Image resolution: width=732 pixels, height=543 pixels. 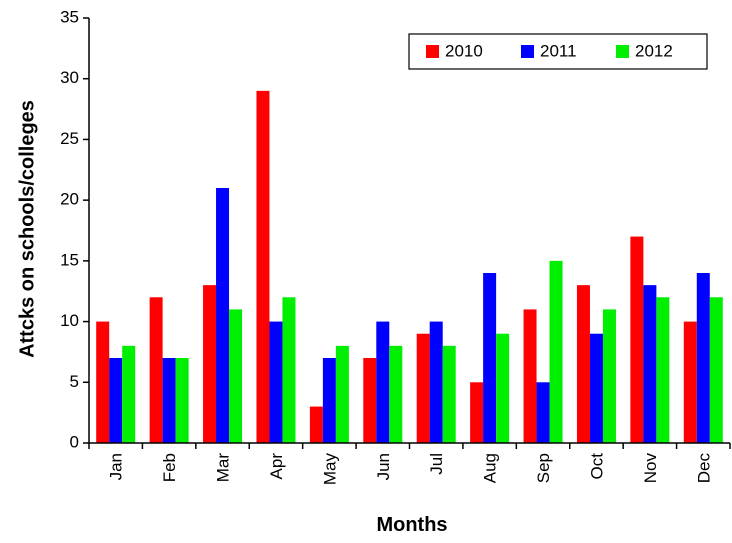 What do you see at coordinates (690, 382) in the screenshot?
I see `bar-2010-dec` at bounding box center [690, 382].